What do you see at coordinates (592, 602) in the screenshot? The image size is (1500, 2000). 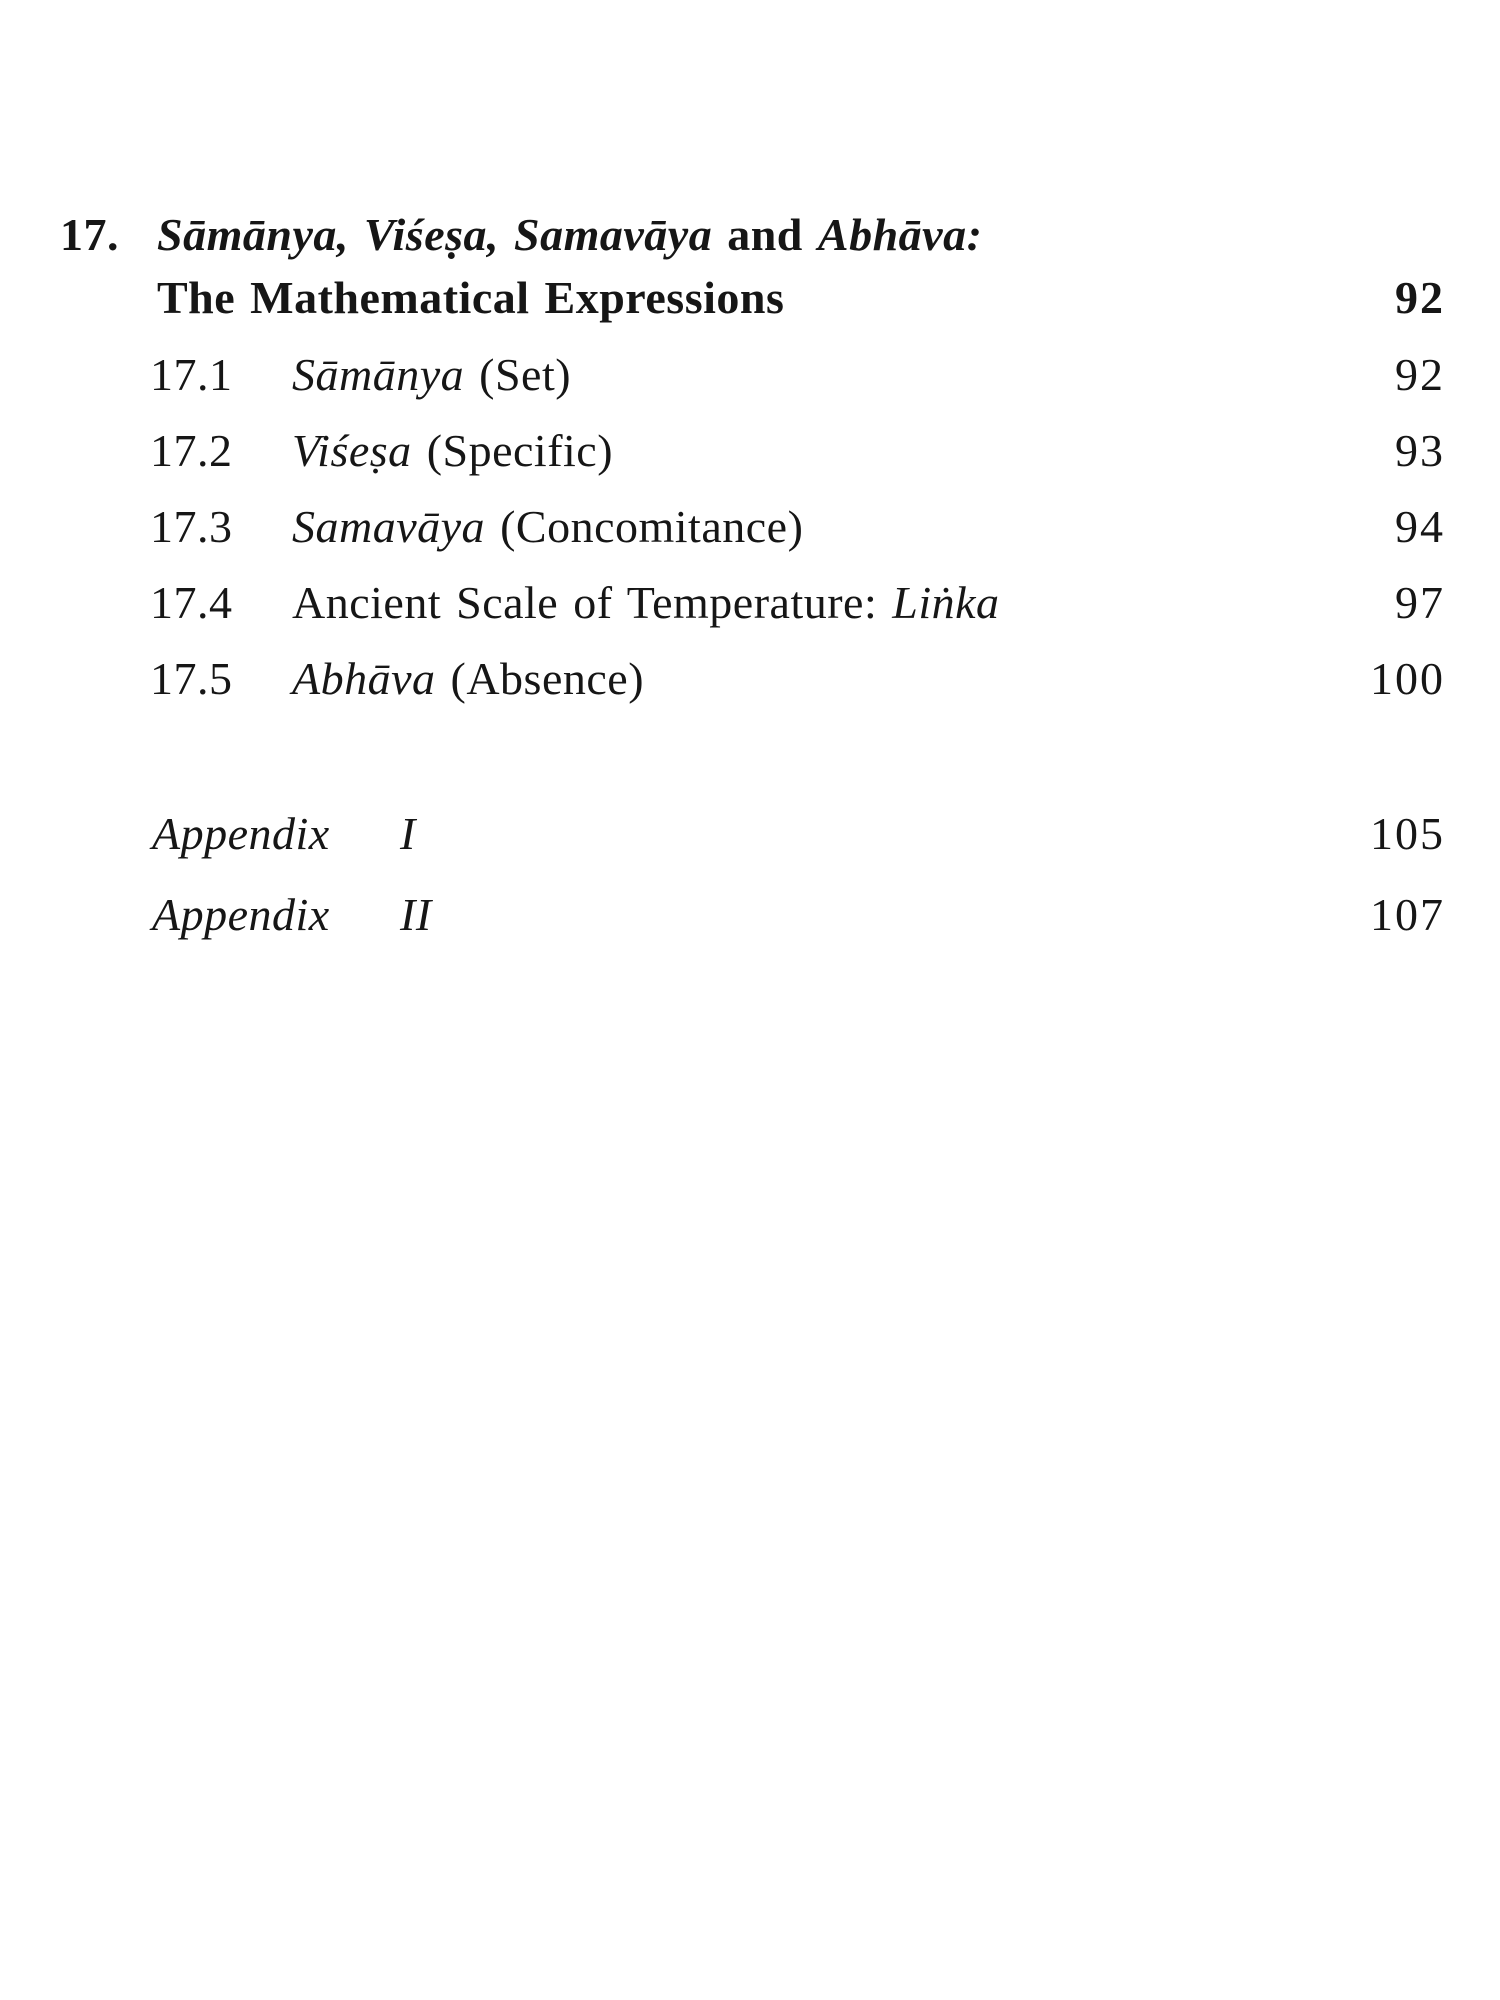 I see `section-title-segment: Ancient Scale of Temperature:` at bounding box center [592, 602].